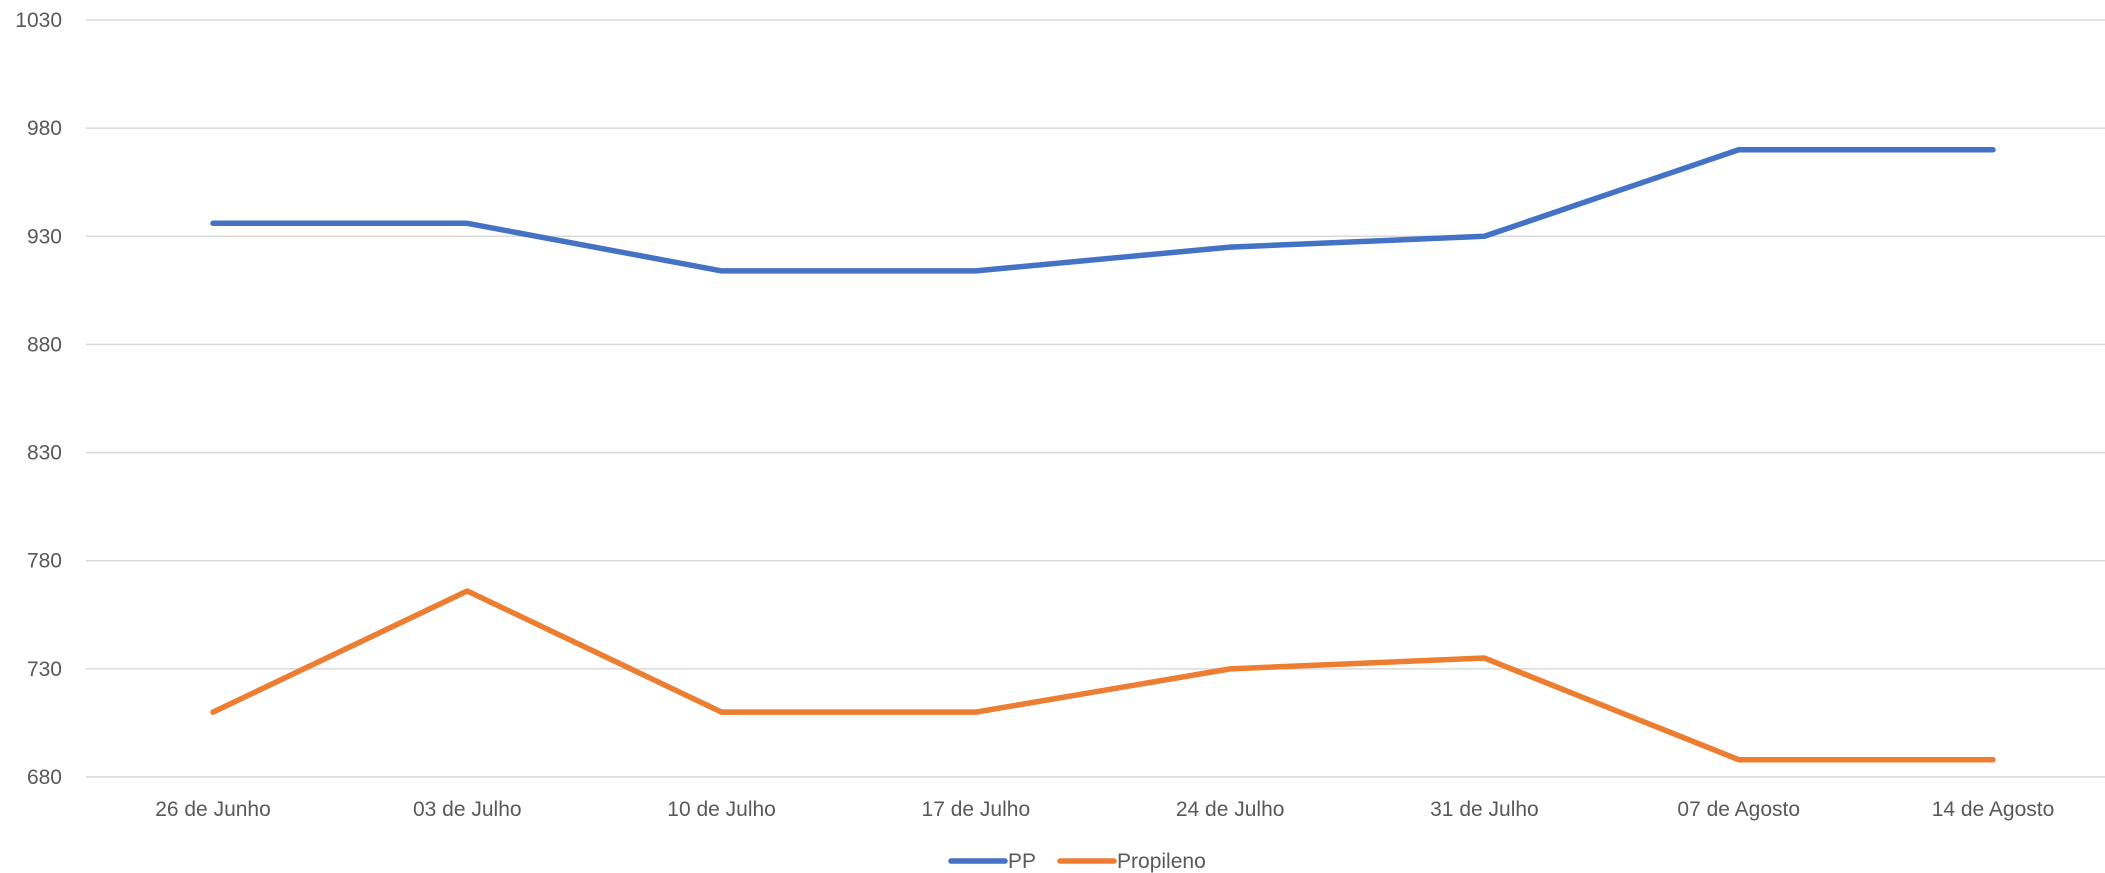 This screenshot has height=873, width=2105. What do you see at coordinates (976, 809) in the screenshot?
I see `x-tick-label: 17 de Julho` at bounding box center [976, 809].